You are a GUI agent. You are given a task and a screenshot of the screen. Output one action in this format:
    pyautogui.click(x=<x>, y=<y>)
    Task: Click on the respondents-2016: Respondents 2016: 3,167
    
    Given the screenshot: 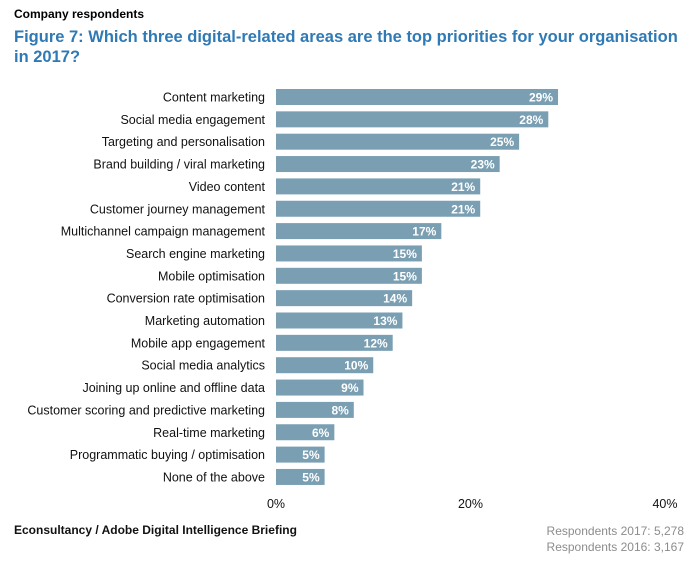 What is the action you would take?
    pyautogui.click(x=615, y=547)
    